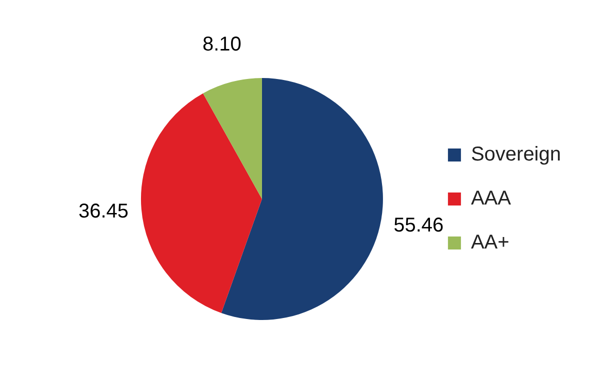  What do you see at coordinates (490, 243) in the screenshot?
I see `legend-label: AA+` at bounding box center [490, 243].